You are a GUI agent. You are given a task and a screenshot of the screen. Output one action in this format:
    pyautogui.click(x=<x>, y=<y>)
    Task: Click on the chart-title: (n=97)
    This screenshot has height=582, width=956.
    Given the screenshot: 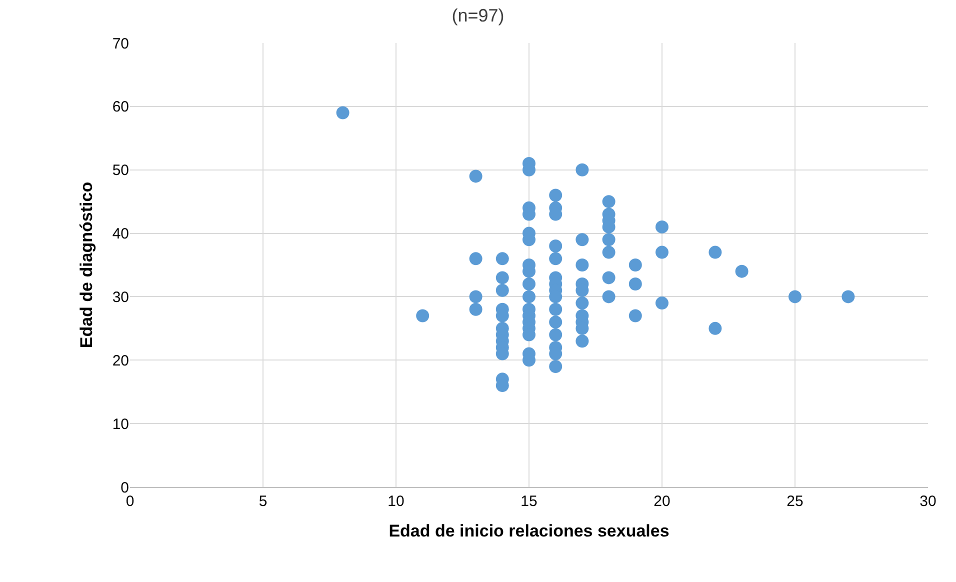 What is the action you would take?
    pyautogui.click(x=478, y=15)
    